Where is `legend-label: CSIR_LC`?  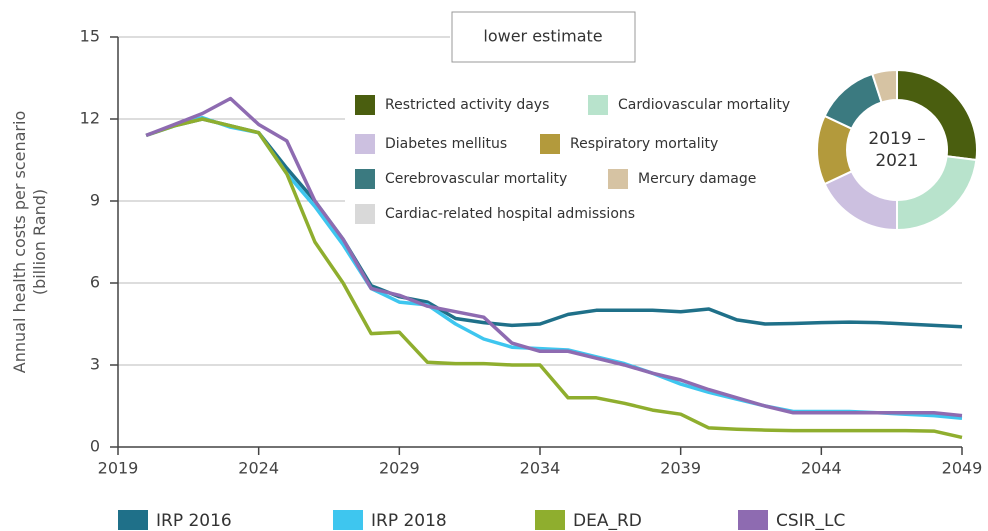
legend-label: CSIR_LC is located at coordinates (810, 521).